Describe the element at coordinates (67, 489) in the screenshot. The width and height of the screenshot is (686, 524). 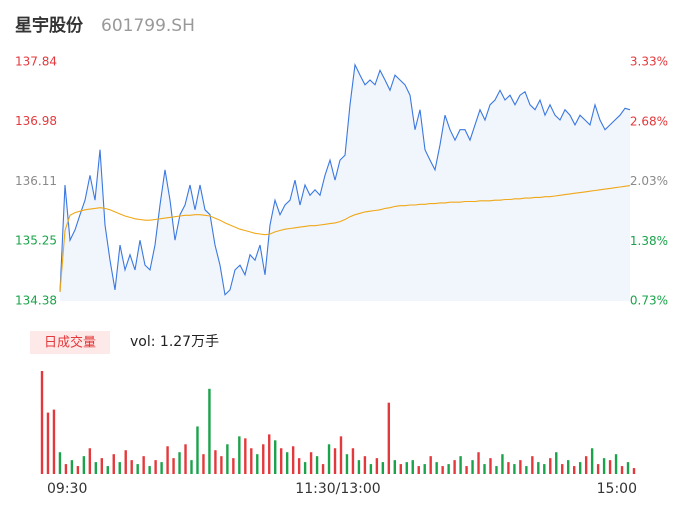
I see `x-tick-label: 09:30` at that location.